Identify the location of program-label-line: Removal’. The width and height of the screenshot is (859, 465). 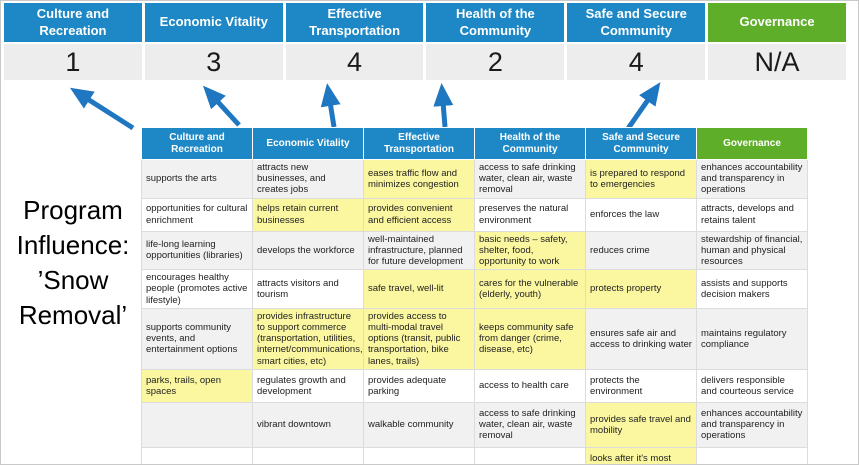
(73, 315).